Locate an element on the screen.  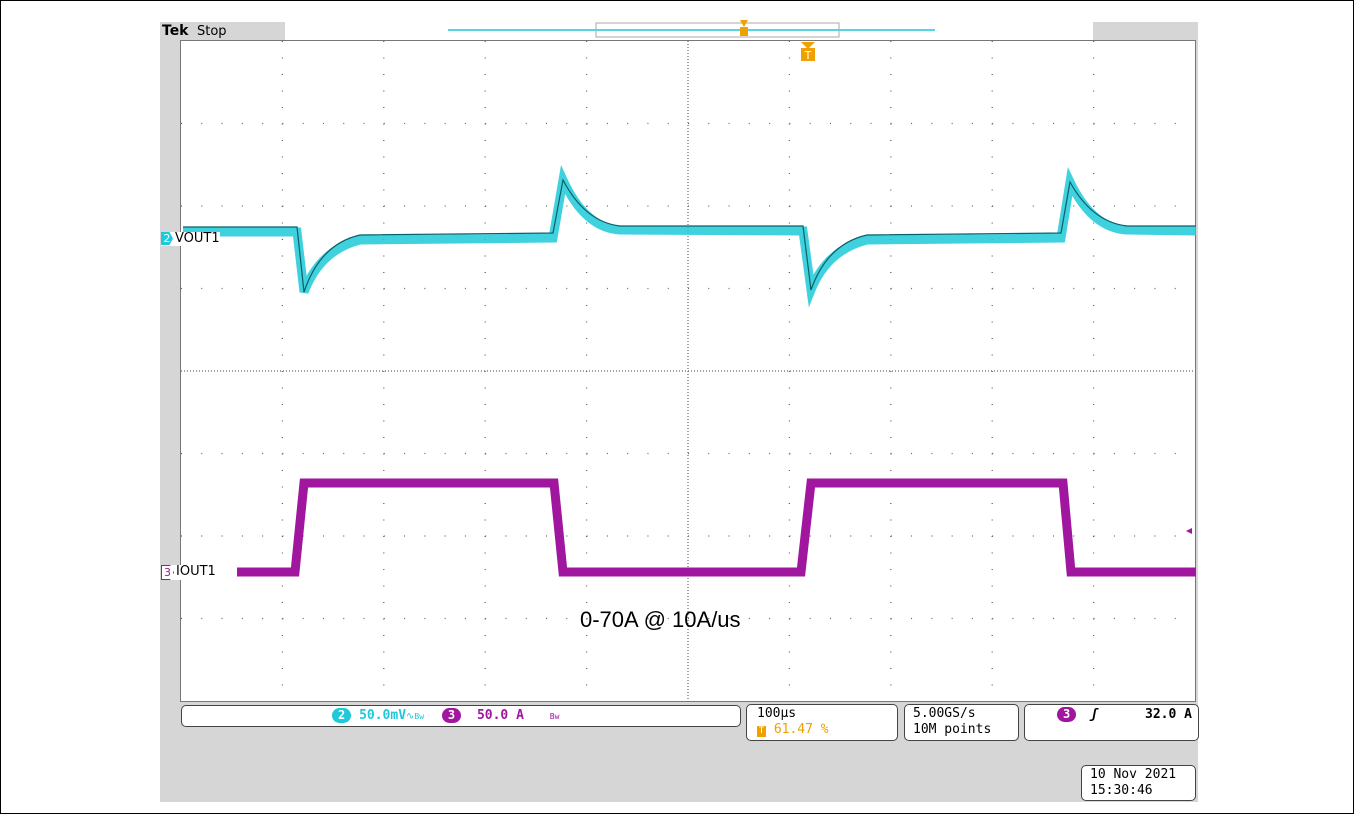
rising-edge-icon: ʃ is located at coordinates (1094, 714).